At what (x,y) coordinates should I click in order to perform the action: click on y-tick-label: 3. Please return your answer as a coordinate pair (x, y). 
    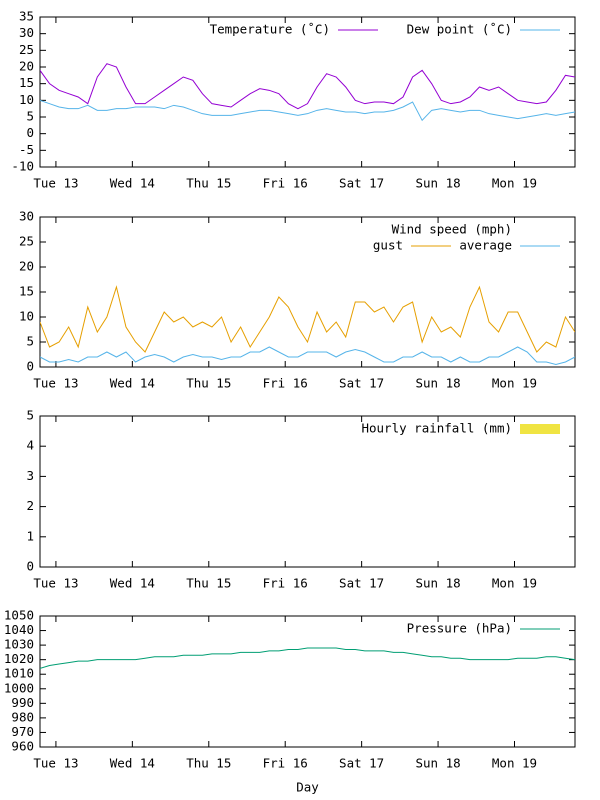
    Looking at the image, I should click on (30, 475).